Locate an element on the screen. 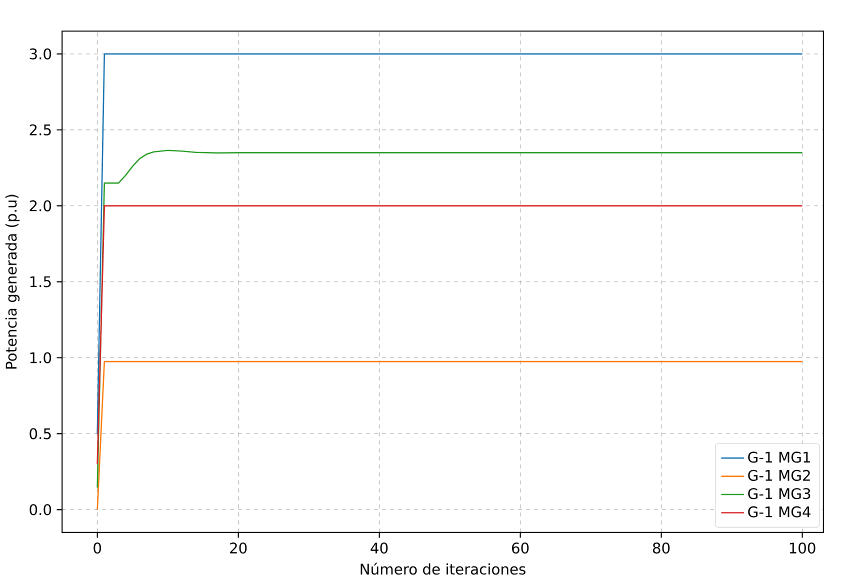  x-tick-label: 100 is located at coordinates (803, 548).